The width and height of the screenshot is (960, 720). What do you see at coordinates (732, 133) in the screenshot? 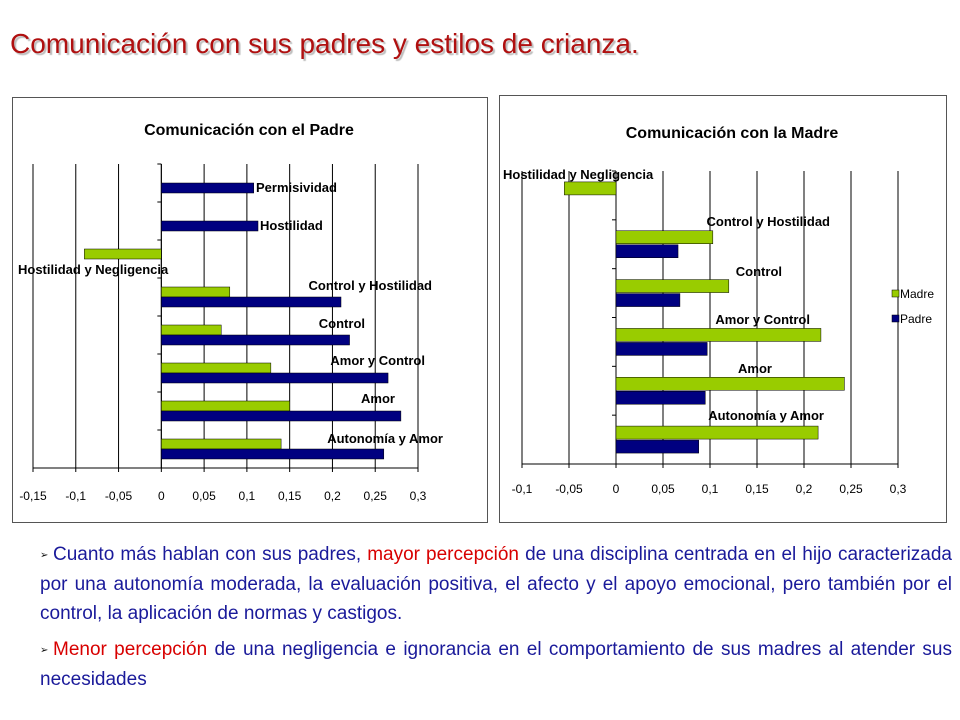
I see `chart-title: Comunicación con la Madre` at bounding box center [732, 133].